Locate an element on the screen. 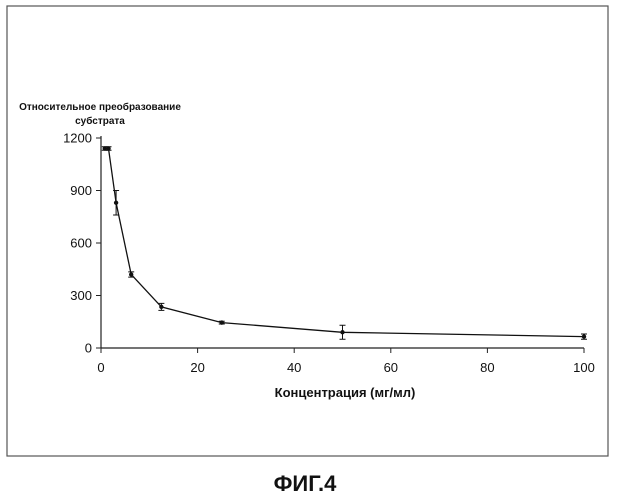  x-tick-label: 20 is located at coordinates (197, 367).